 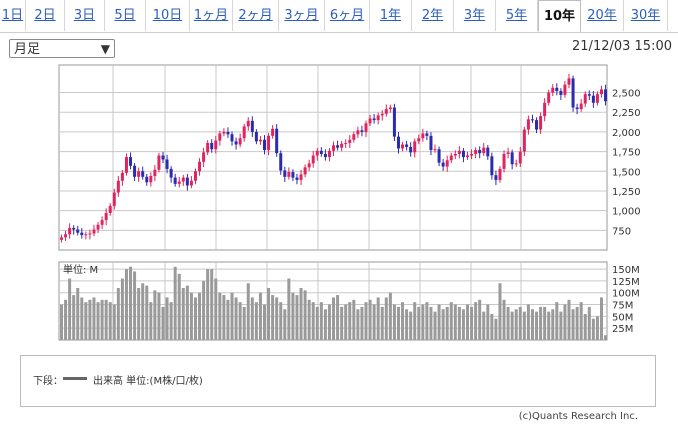 What do you see at coordinates (211, 15) in the screenshot?
I see `tab-5: 1ヶ月` at bounding box center [211, 15].